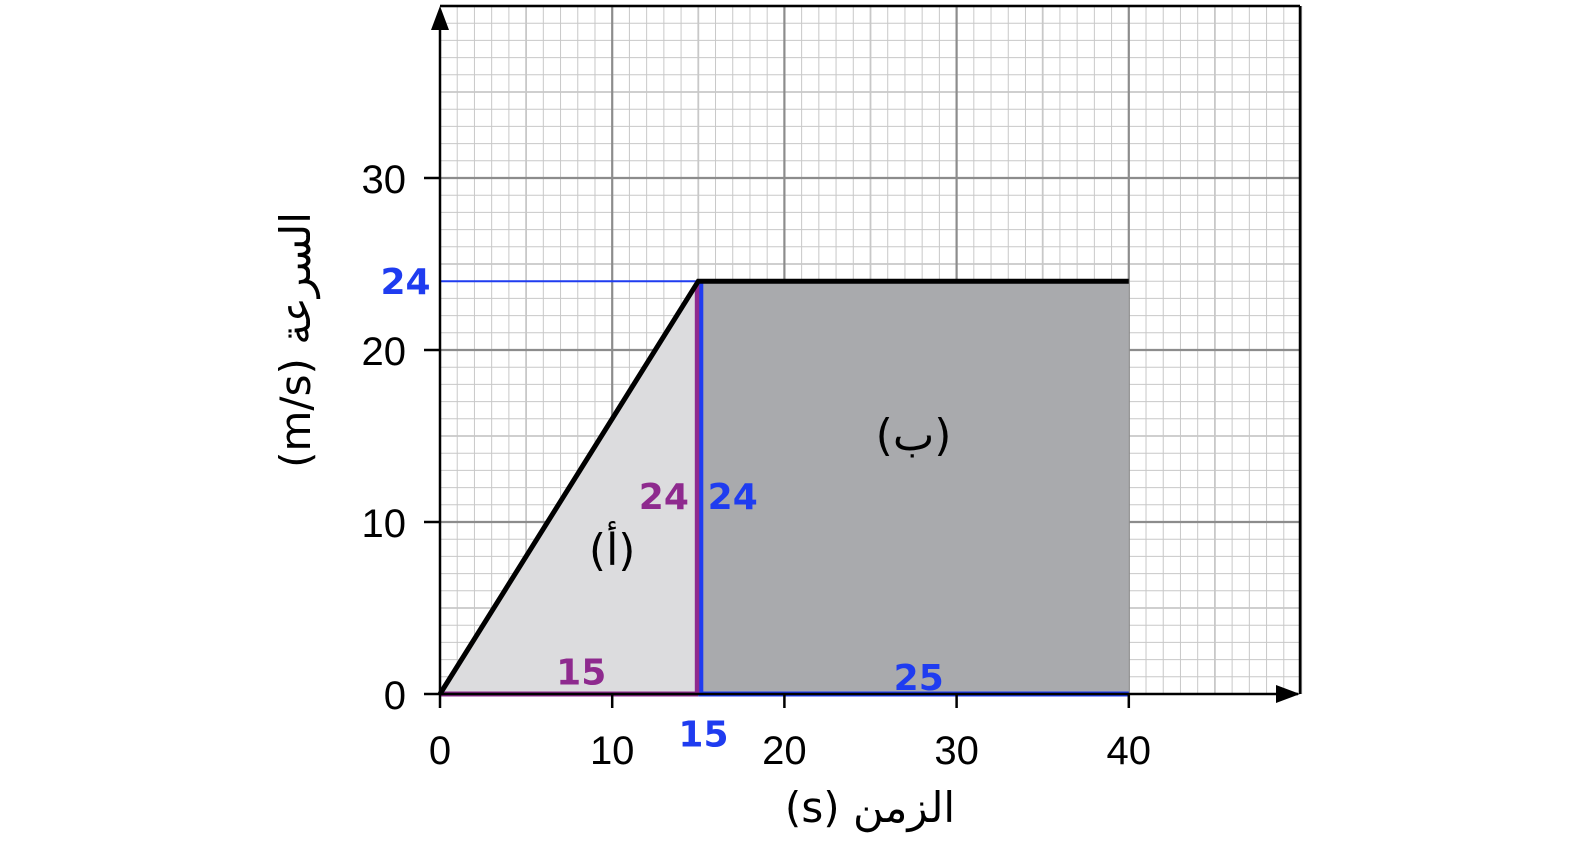 Image resolution: width=1569 pixels, height=847 pixels. Describe the element at coordinates (295, 340) in the screenshot. I see `y-axis-title: السرعة (m/s)` at that location.